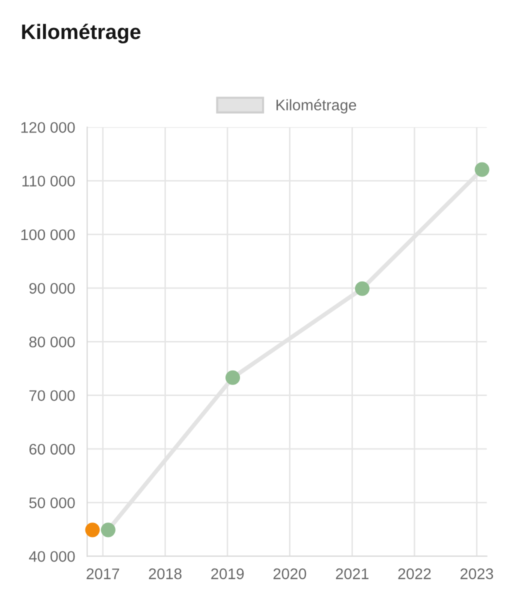  I want to click on y-tick-label: 110 000, so click(48, 181).